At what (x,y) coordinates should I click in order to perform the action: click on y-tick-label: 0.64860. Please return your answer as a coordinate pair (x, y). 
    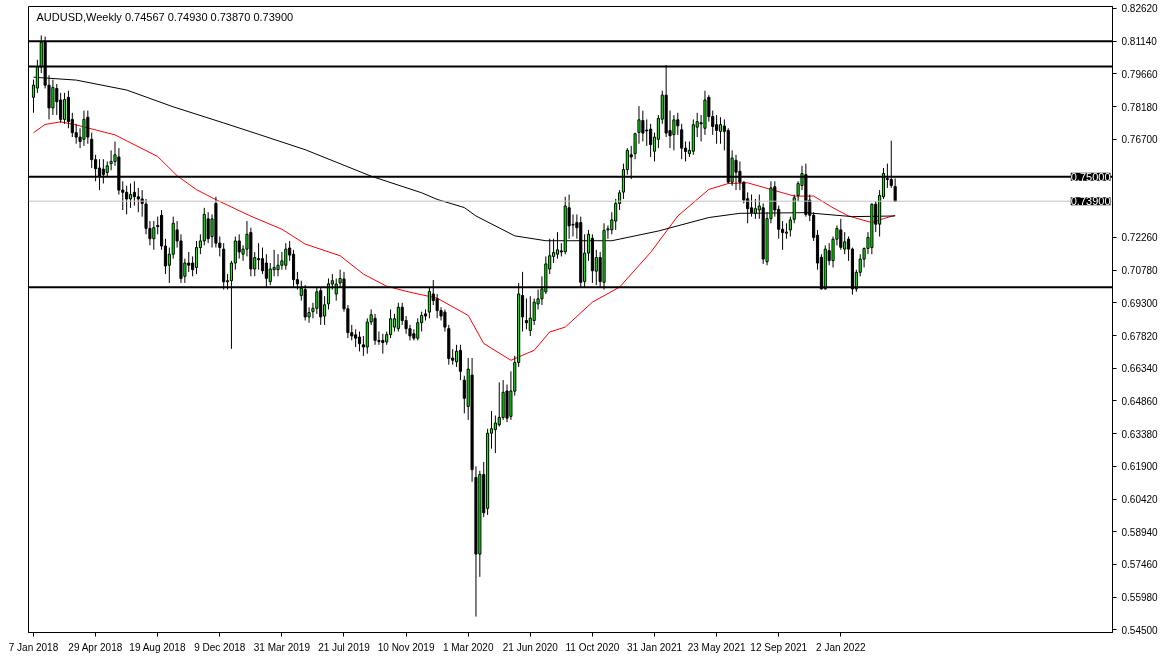
    Looking at the image, I should click on (1140, 401).